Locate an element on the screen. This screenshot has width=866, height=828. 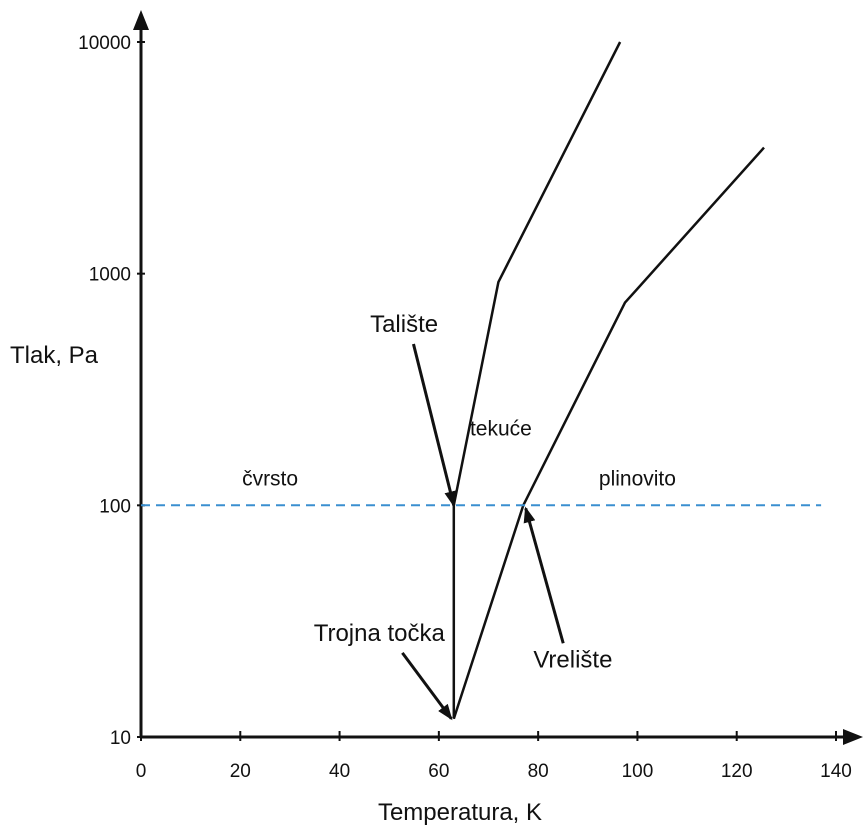
y-tick-label: 10 is located at coordinates (120, 738).